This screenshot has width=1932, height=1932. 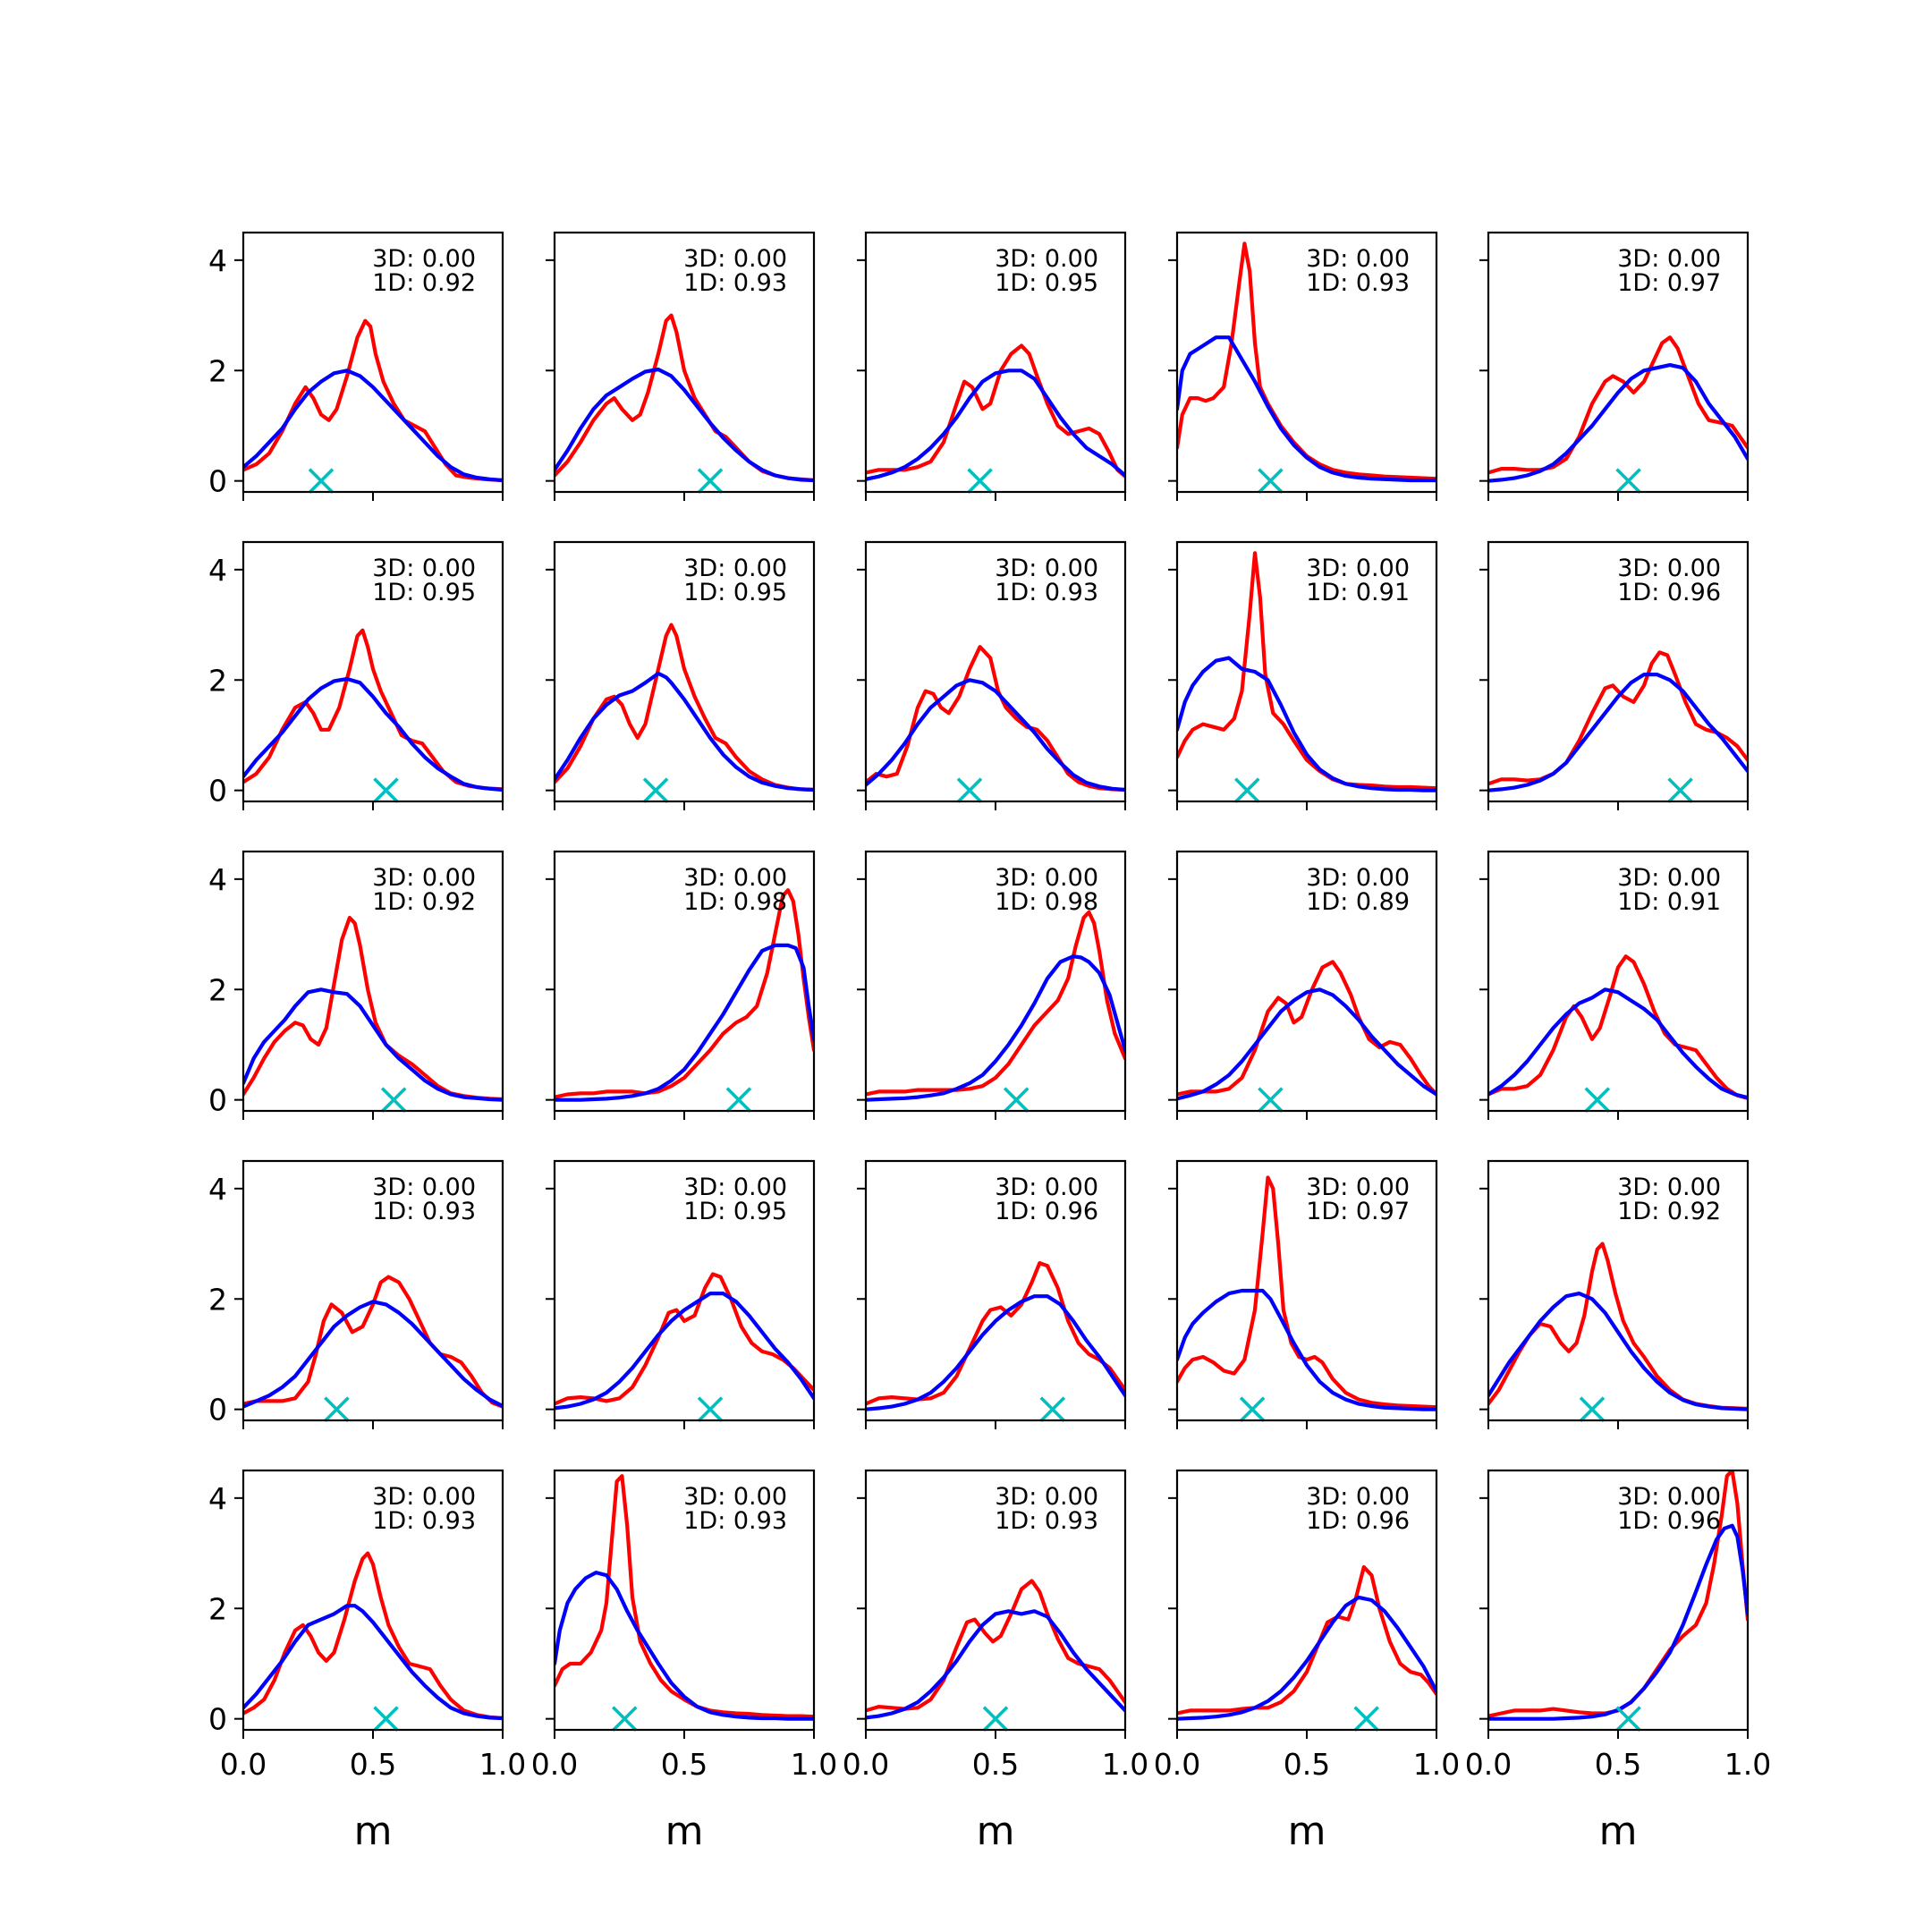 I want to click on annotation-1d: 1D: 0.95, so click(x=735, y=592).